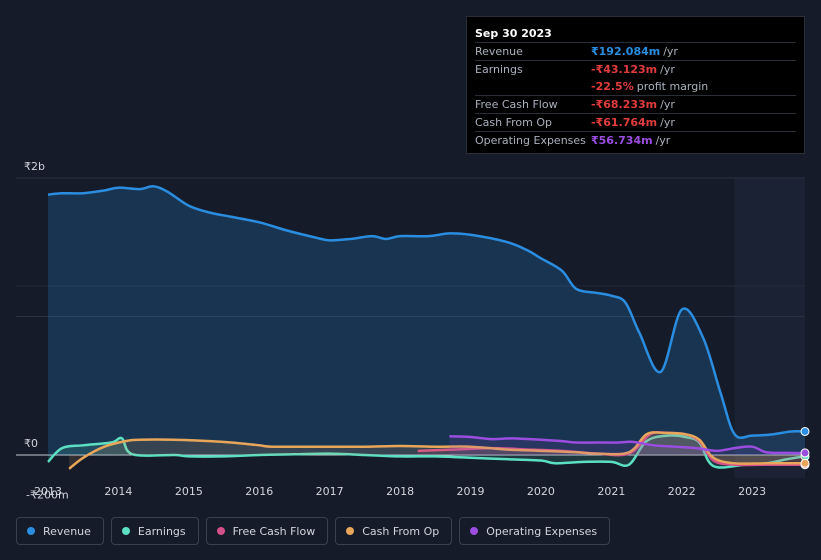  I want to click on cash-from-op-end-marker, so click(805, 463).